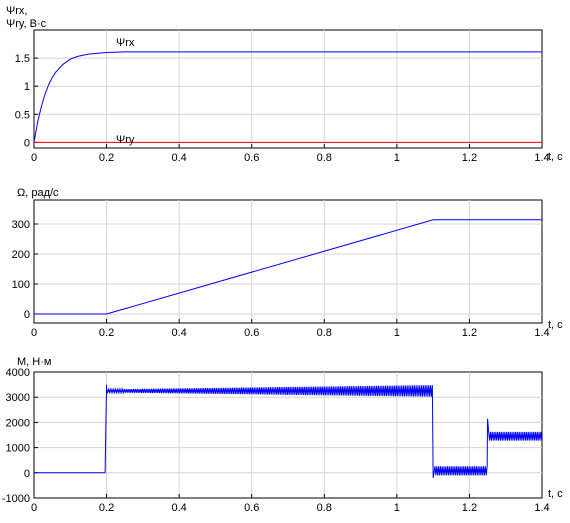 This screenshot has width=570, height=523. Describe the element at coordinates (20, 436) in the screenshot. I see `torque-yticks: 4000 3000 2000 1000 0 -1000` at that location.